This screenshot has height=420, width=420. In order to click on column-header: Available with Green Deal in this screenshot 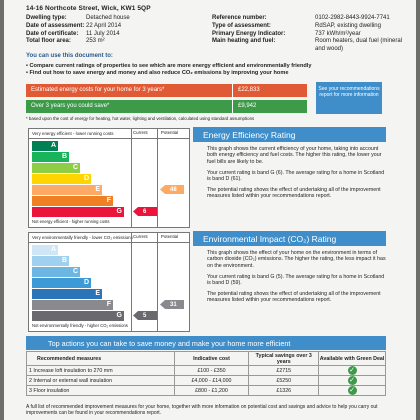, I will do `click(352, 358)`.